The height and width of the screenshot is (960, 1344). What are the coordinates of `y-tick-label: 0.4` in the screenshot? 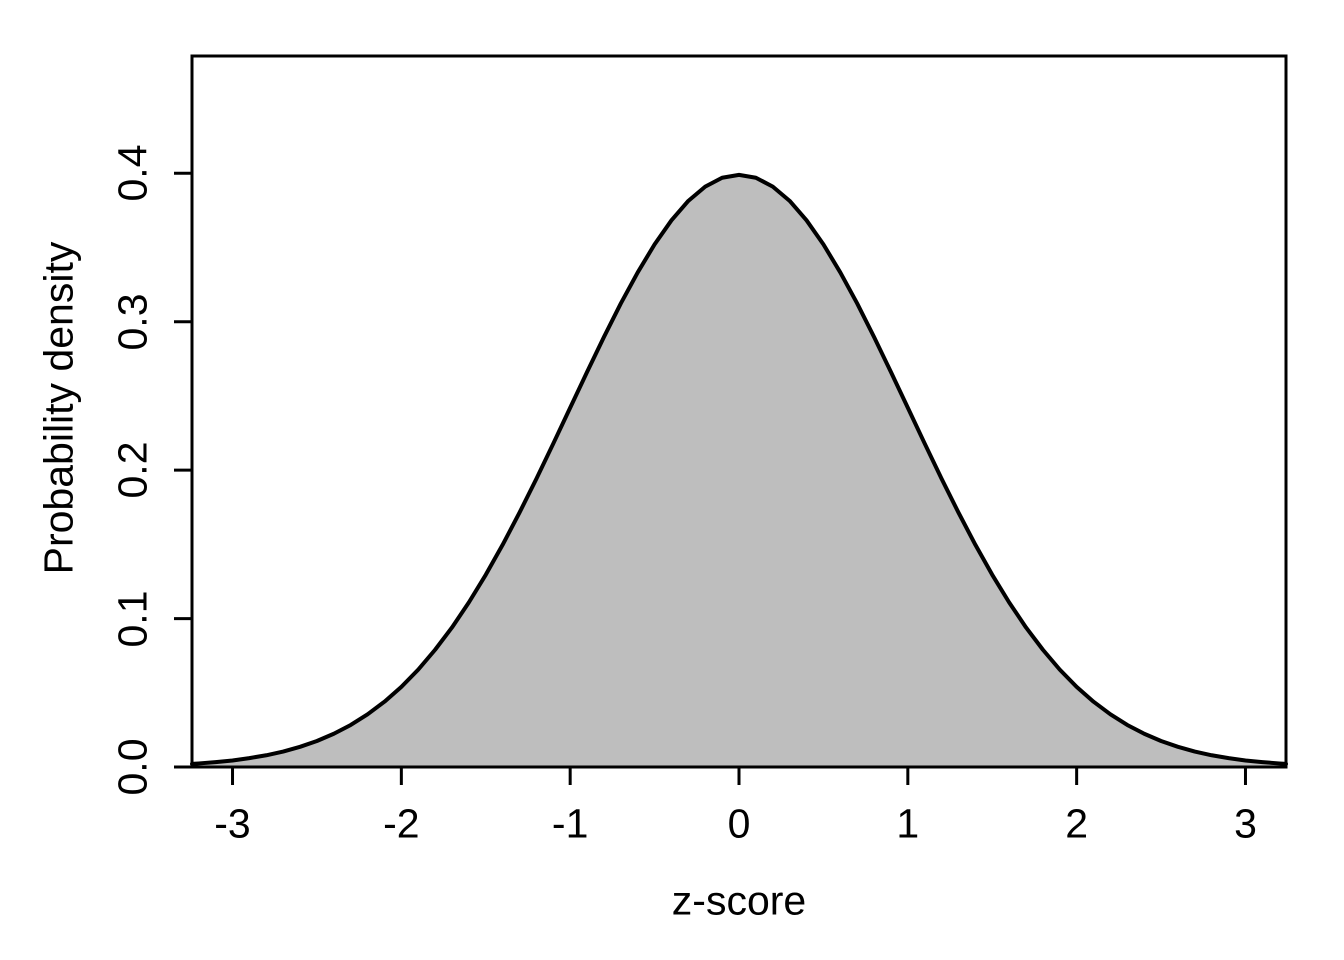 It's located at (132, 173).